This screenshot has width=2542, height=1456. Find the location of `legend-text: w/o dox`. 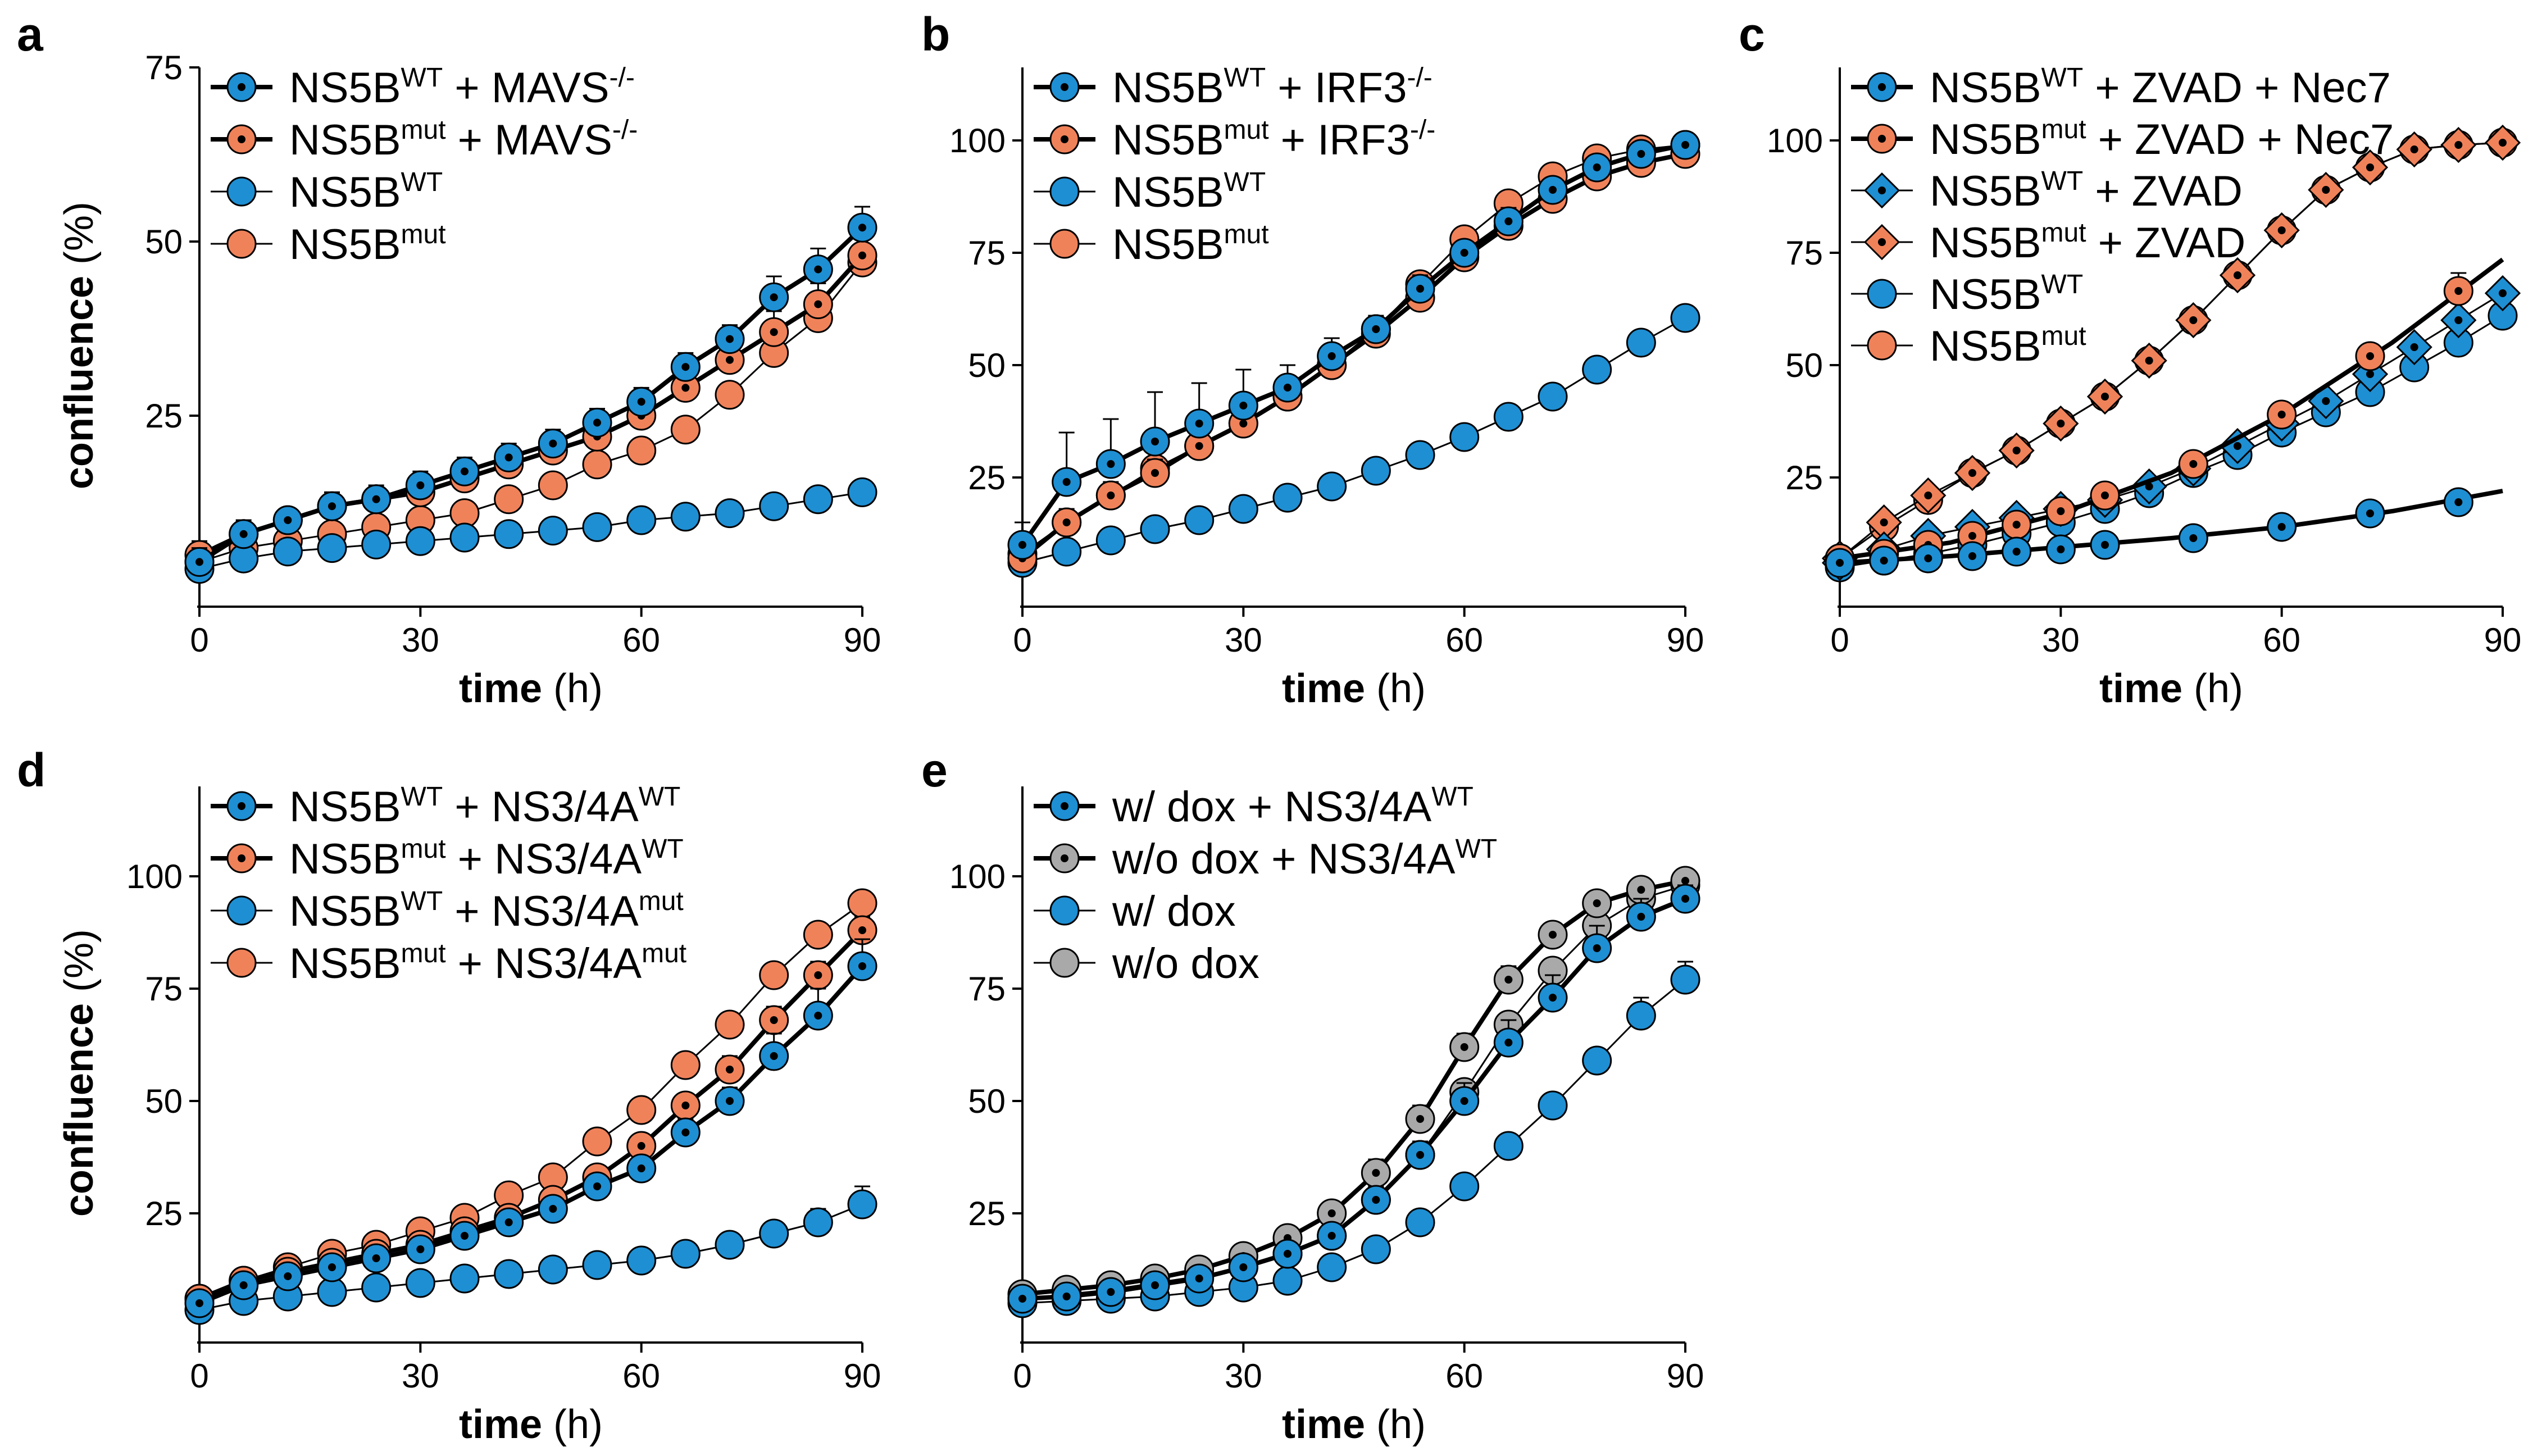

legend-text: w/o dox is located at coordinates (1185, 964).